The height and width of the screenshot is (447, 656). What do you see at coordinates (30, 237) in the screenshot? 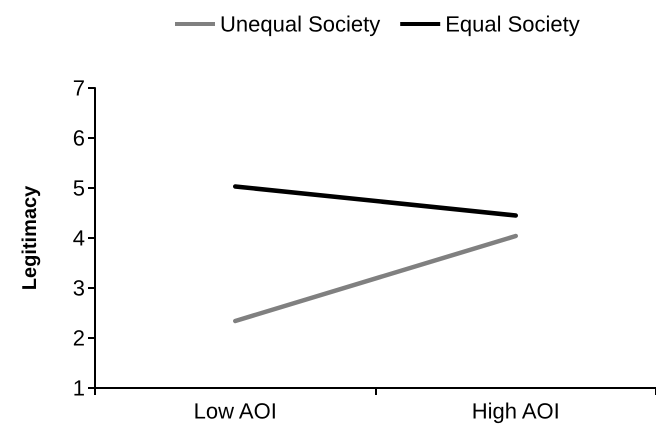
I see `y-axis-title: Legitimacy` at bounding box center [30, 237].